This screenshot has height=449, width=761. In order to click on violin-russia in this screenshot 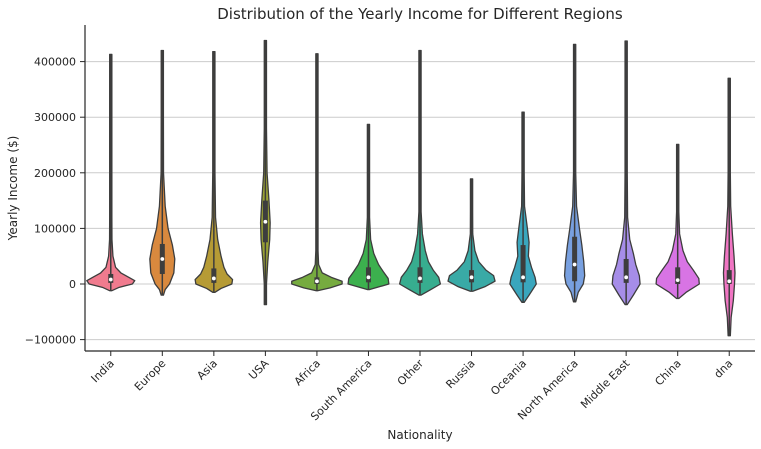, I will do `click(471, 235)`.